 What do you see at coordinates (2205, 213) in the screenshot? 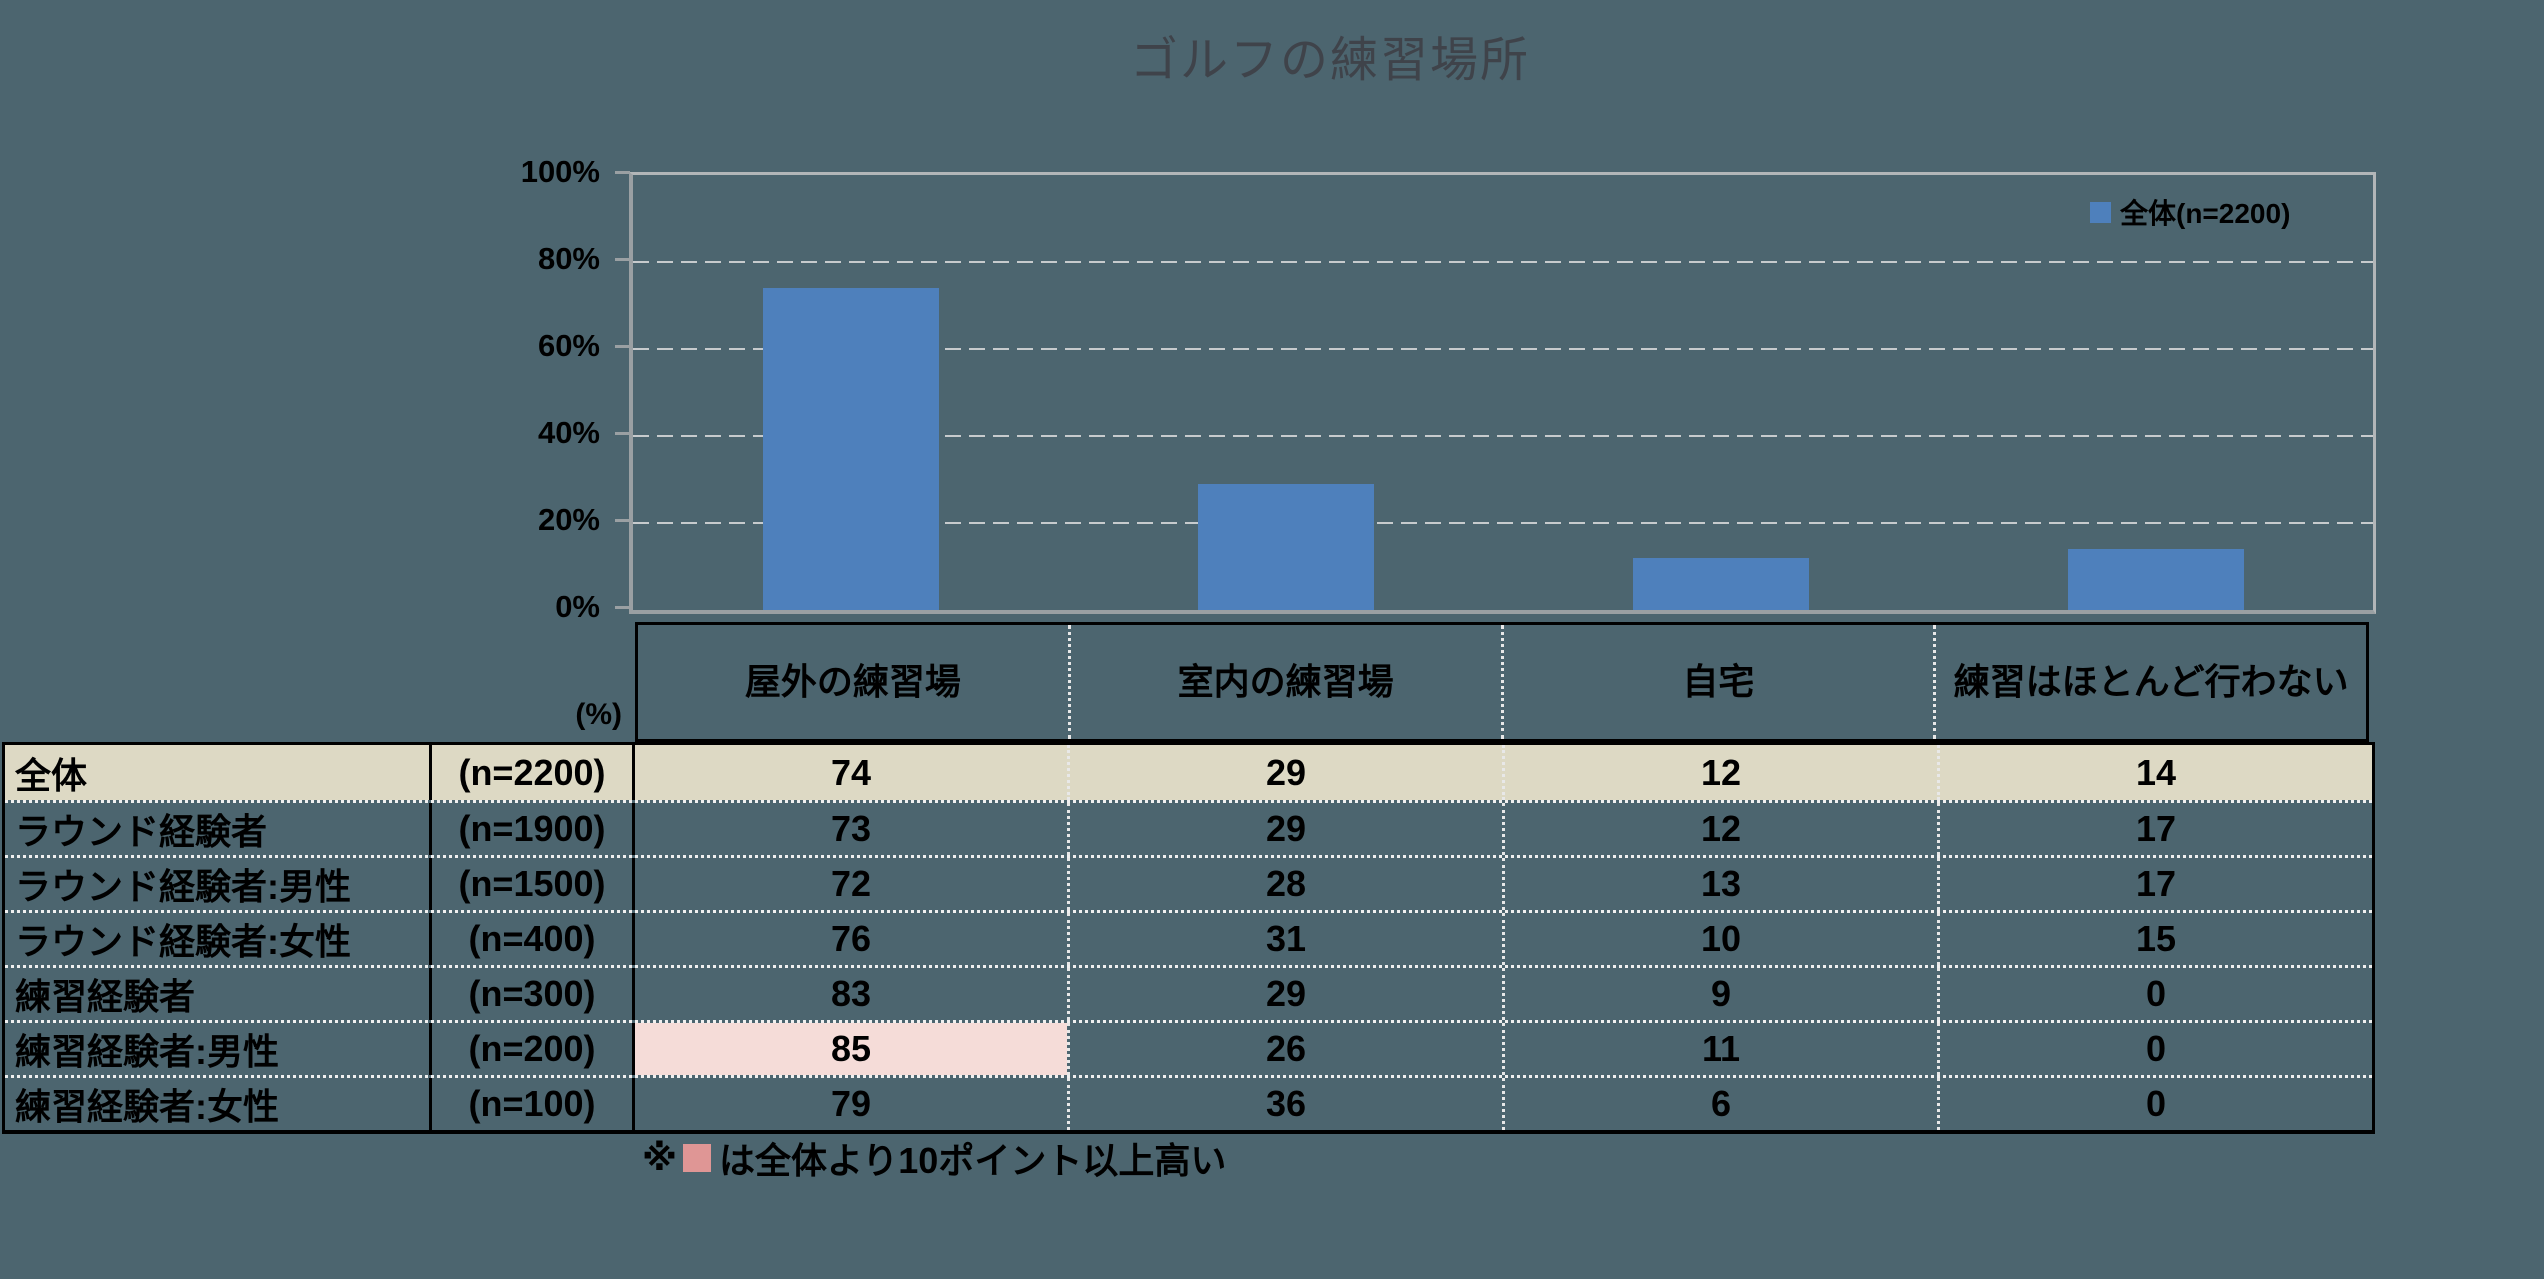
I see `legend-label: 全体(n=2200)` at bounding box center [2205, 213].